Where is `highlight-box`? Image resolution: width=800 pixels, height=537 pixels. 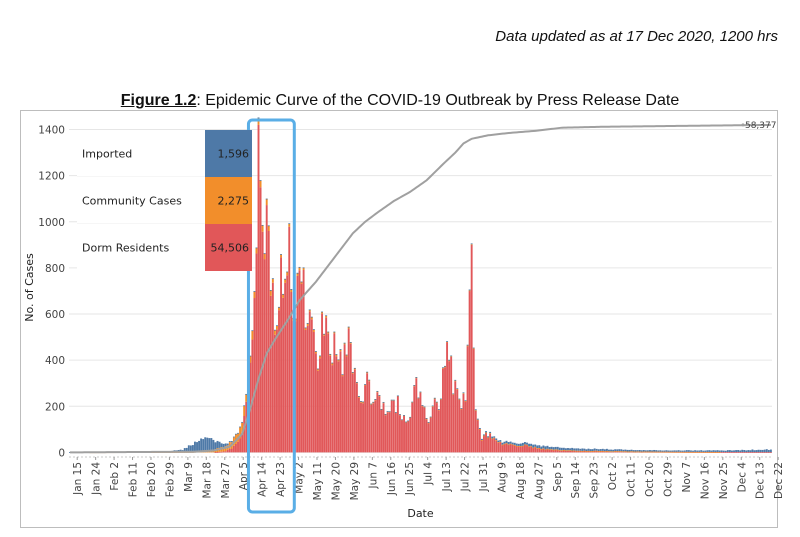 highlight-box is located at coordinates (271, 316).